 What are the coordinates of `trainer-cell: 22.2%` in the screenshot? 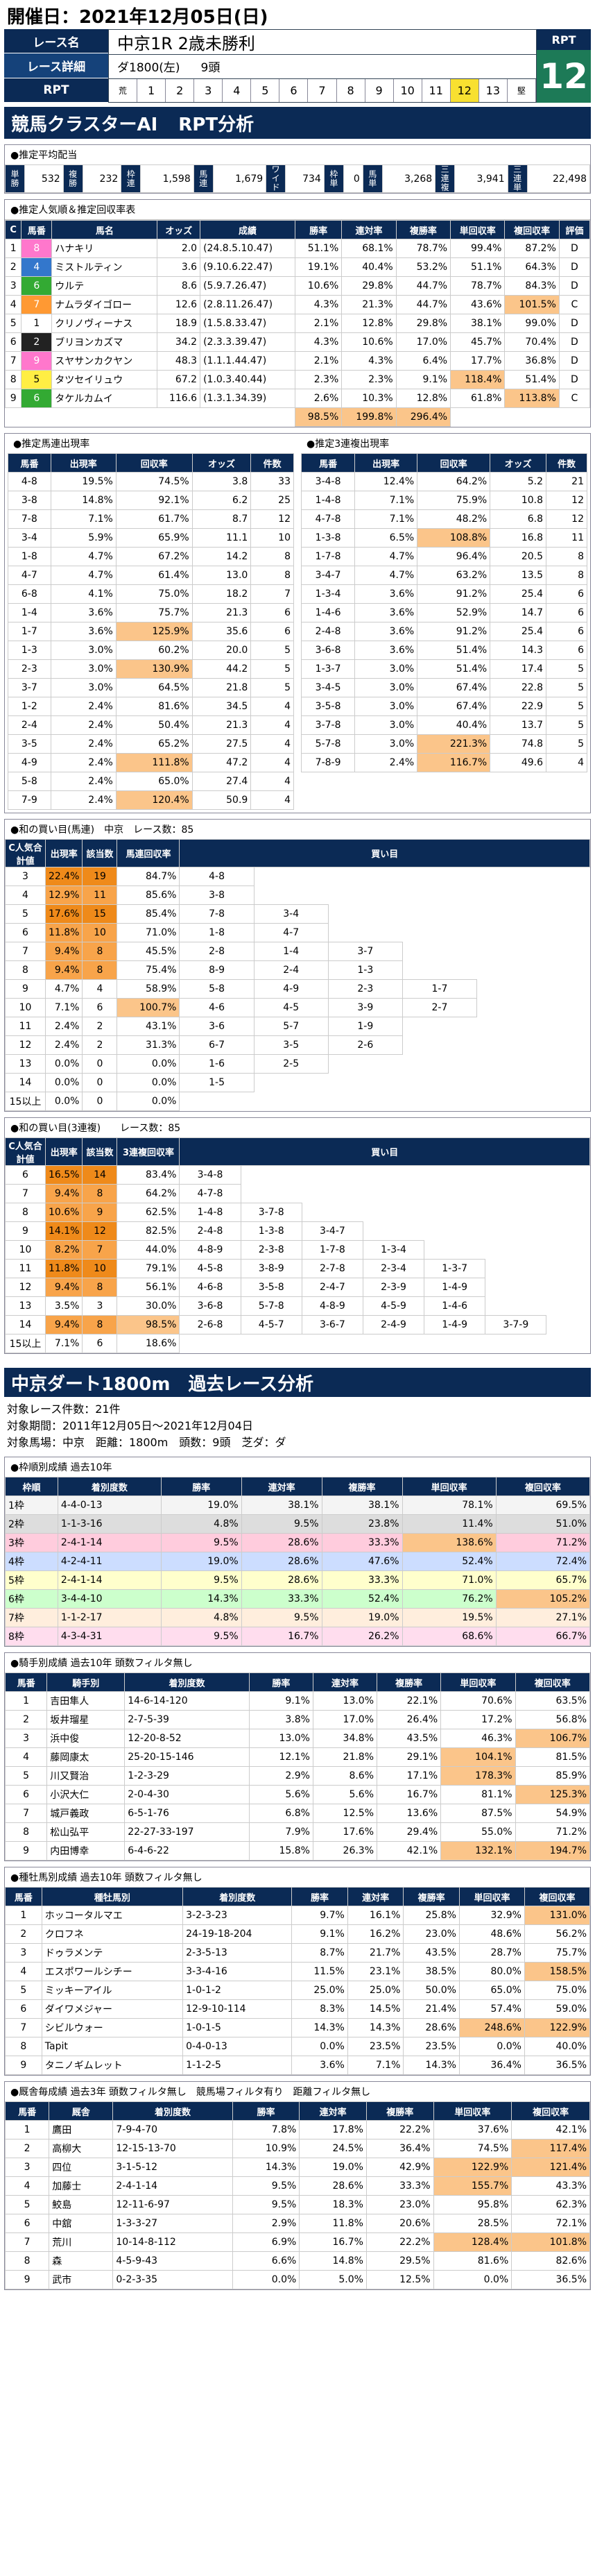 It's located at (399, 2242).